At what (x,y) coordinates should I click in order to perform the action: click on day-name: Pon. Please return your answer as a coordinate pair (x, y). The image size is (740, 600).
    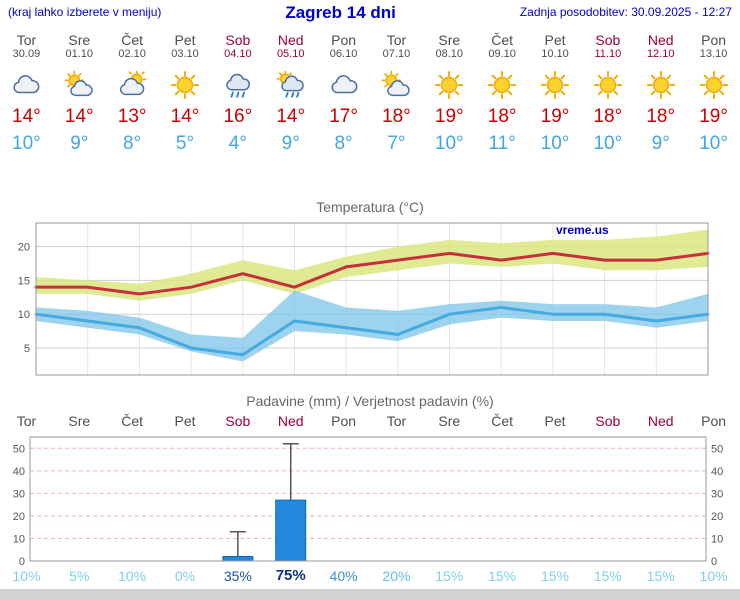
    Looking at the image, I should click on (344, 40).